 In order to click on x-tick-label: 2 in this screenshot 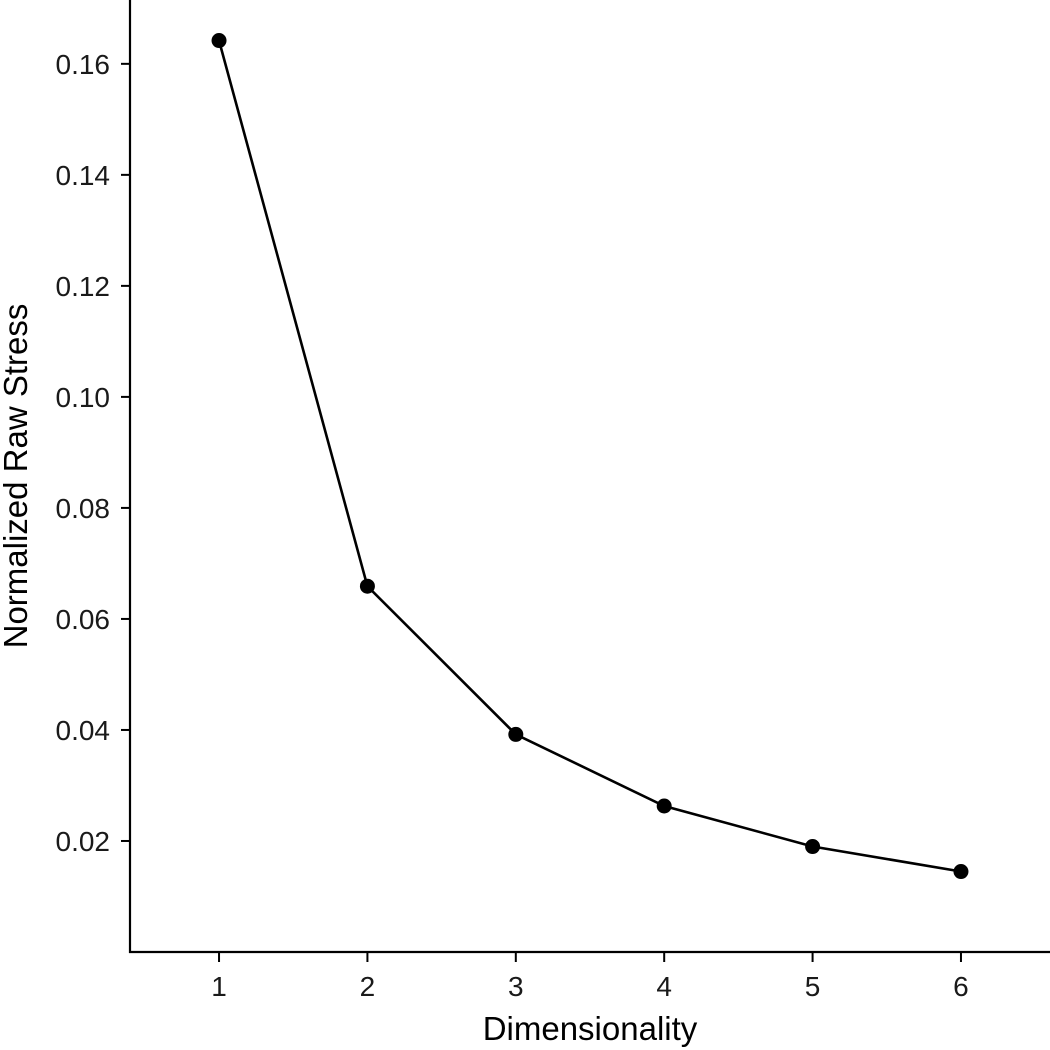, I will do `click(368, 986)`.